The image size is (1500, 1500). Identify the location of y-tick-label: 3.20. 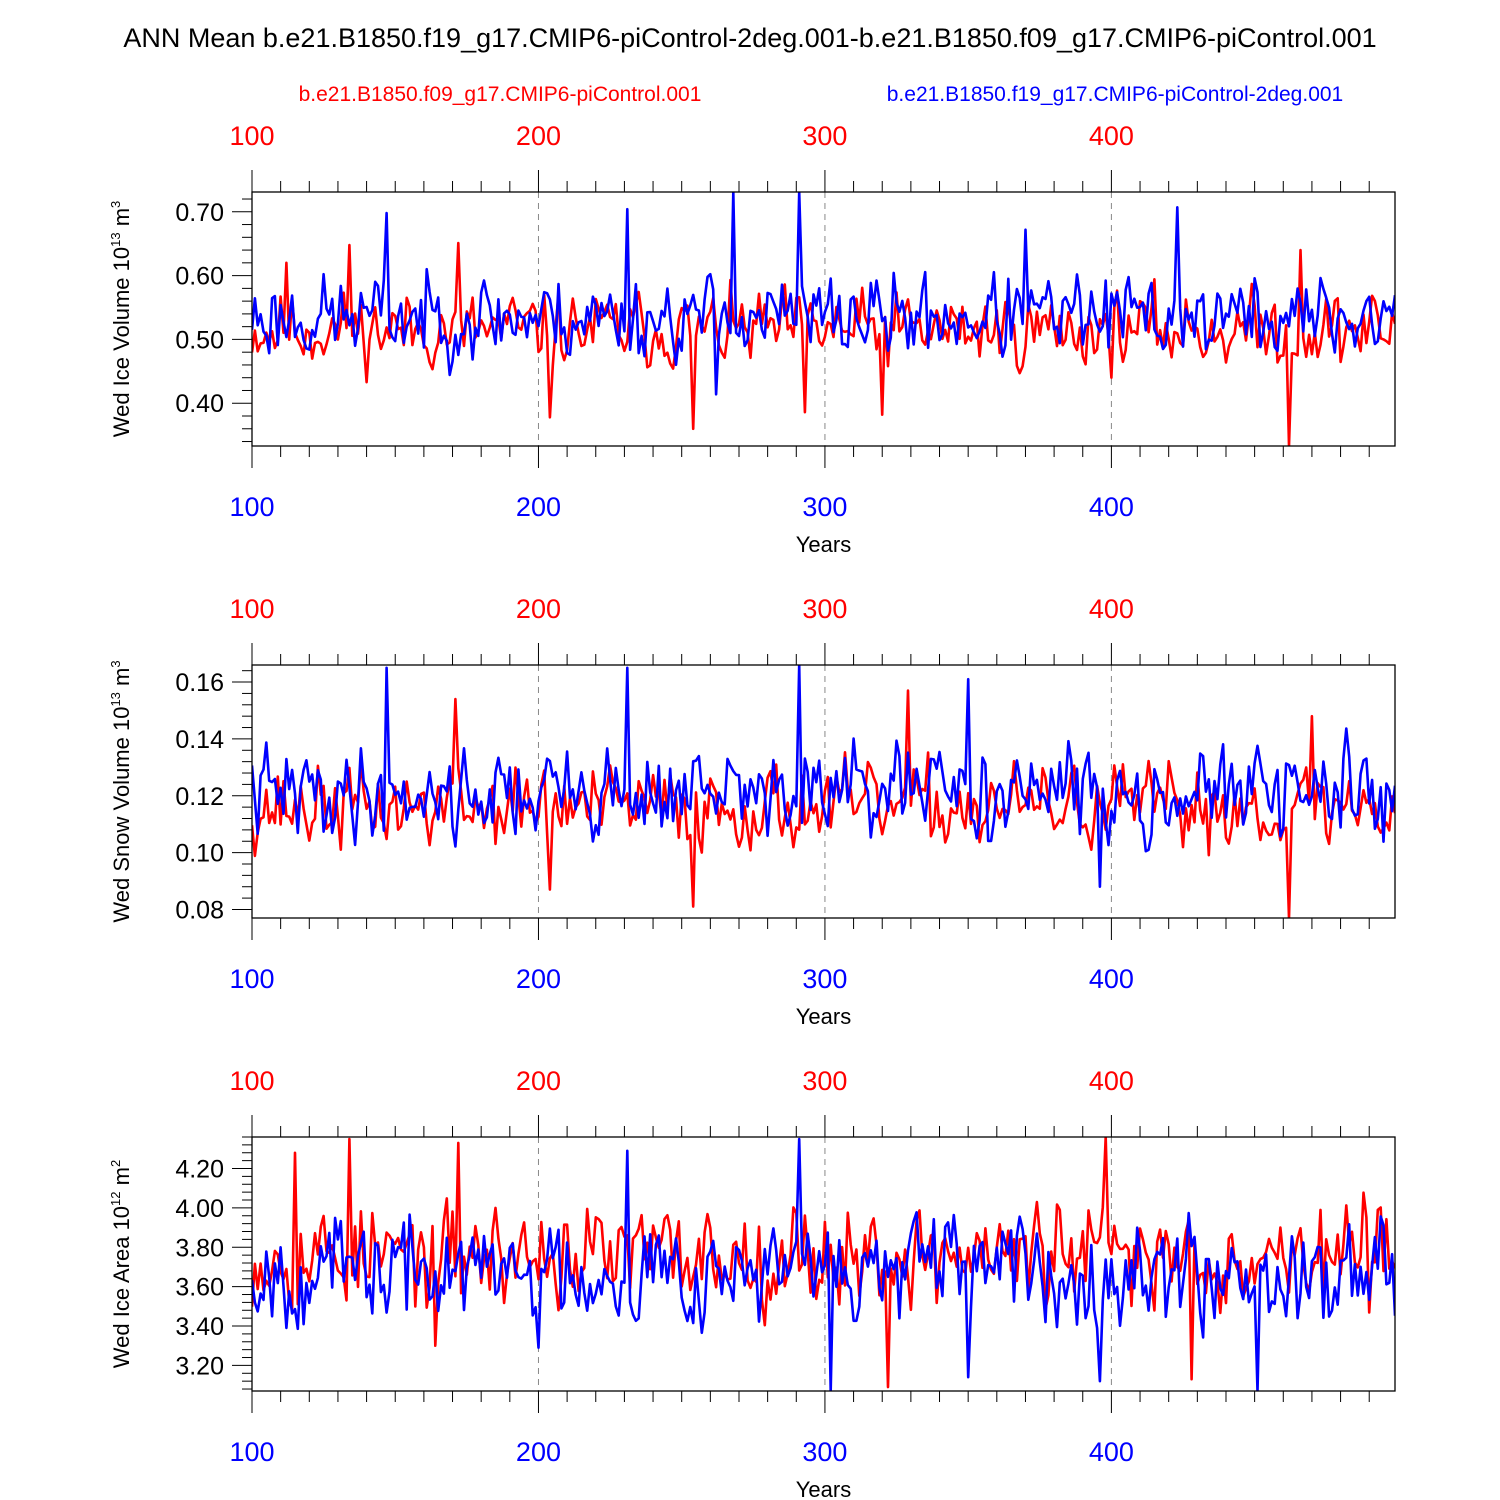
(199, 1366).